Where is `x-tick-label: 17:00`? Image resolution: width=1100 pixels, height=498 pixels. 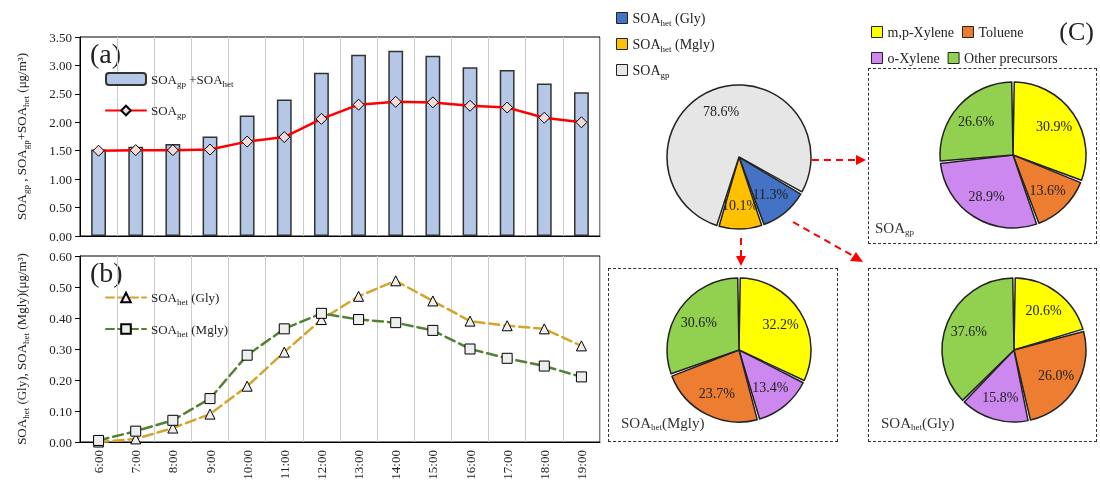
x-tick-label: 17:00 is located at coordinates (507, 465).